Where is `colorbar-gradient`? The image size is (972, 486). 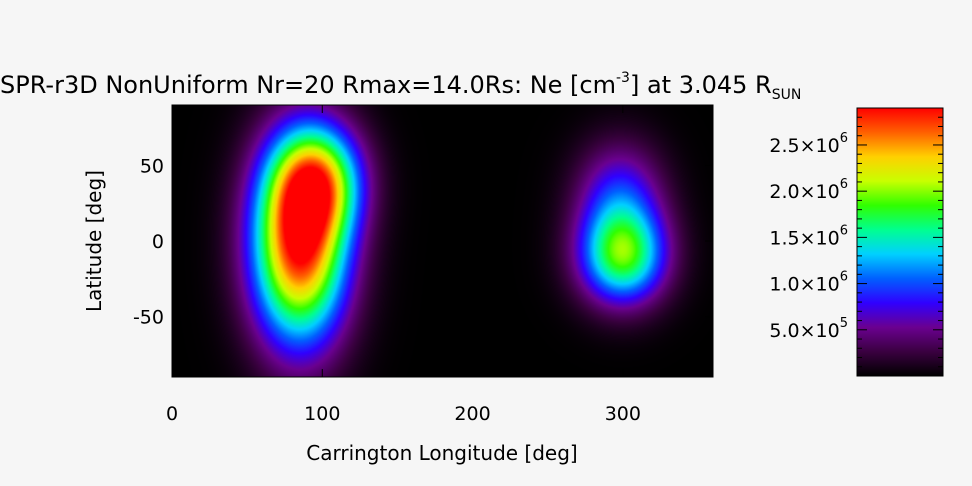
colorbar-gradient is located at coordinates (900, 242).